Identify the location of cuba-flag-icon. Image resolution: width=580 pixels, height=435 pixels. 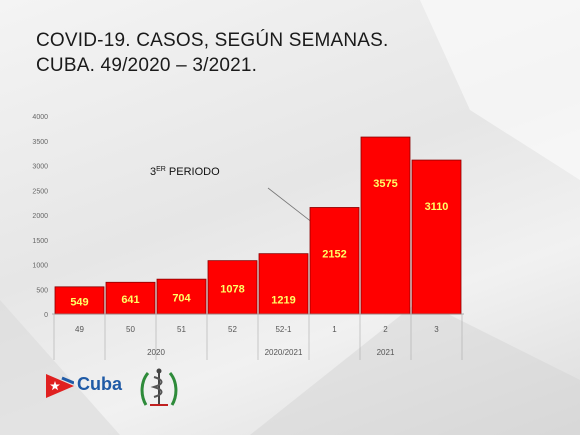
(60, 386).